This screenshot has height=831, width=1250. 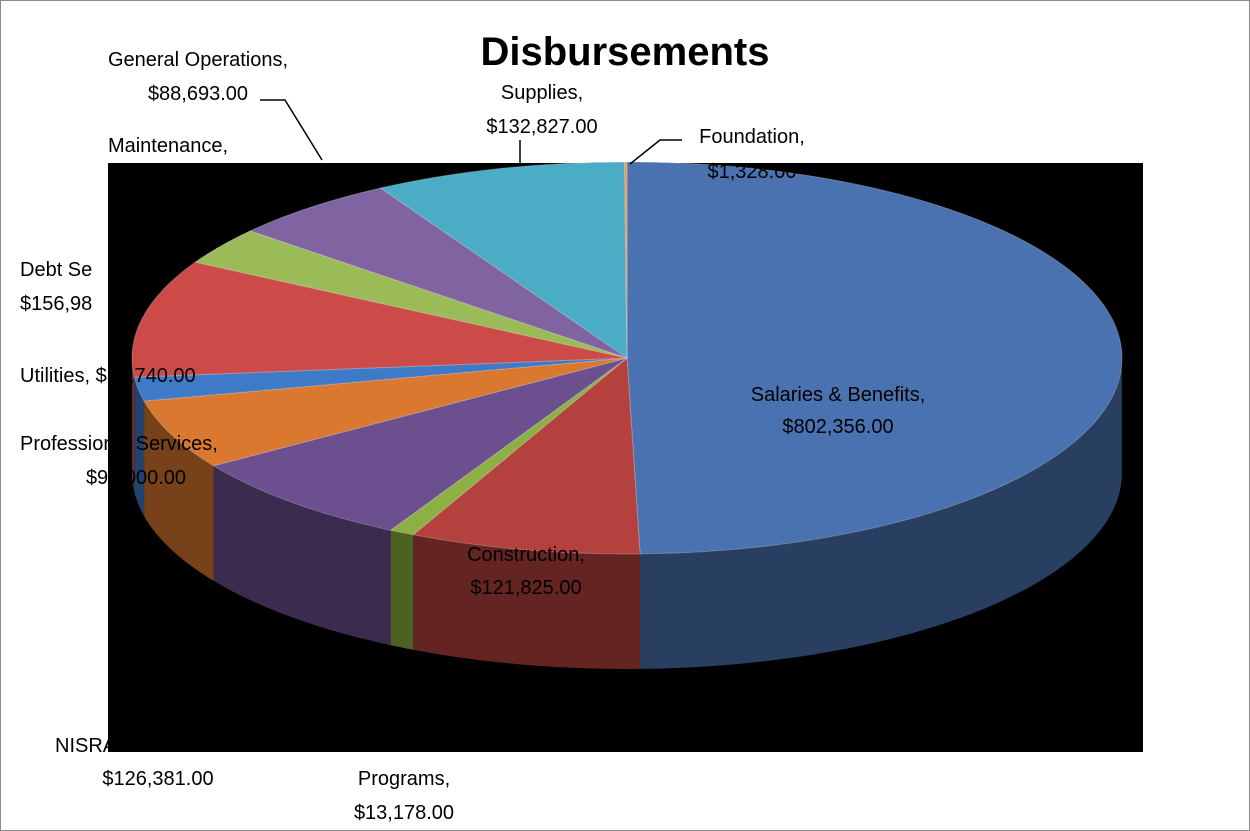 What do you see at coordinates (625, 260) in the screenshot?
I see `pie-slice-foundation` at bounding box center [625, 260].